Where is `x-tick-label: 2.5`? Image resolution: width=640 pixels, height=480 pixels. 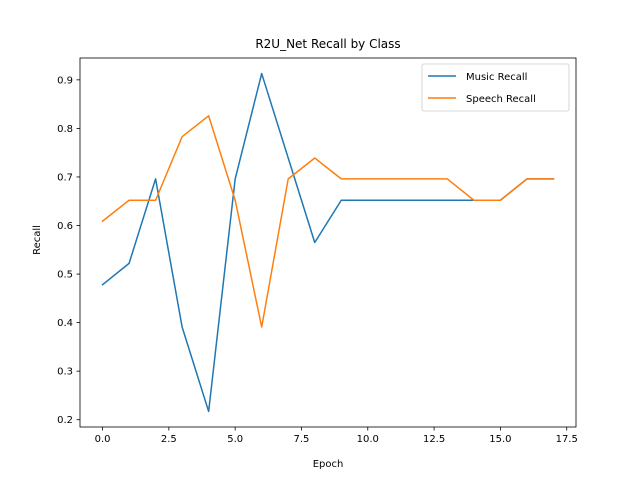 x-tick-label: 2.5 is located at coordinates (169, 439).